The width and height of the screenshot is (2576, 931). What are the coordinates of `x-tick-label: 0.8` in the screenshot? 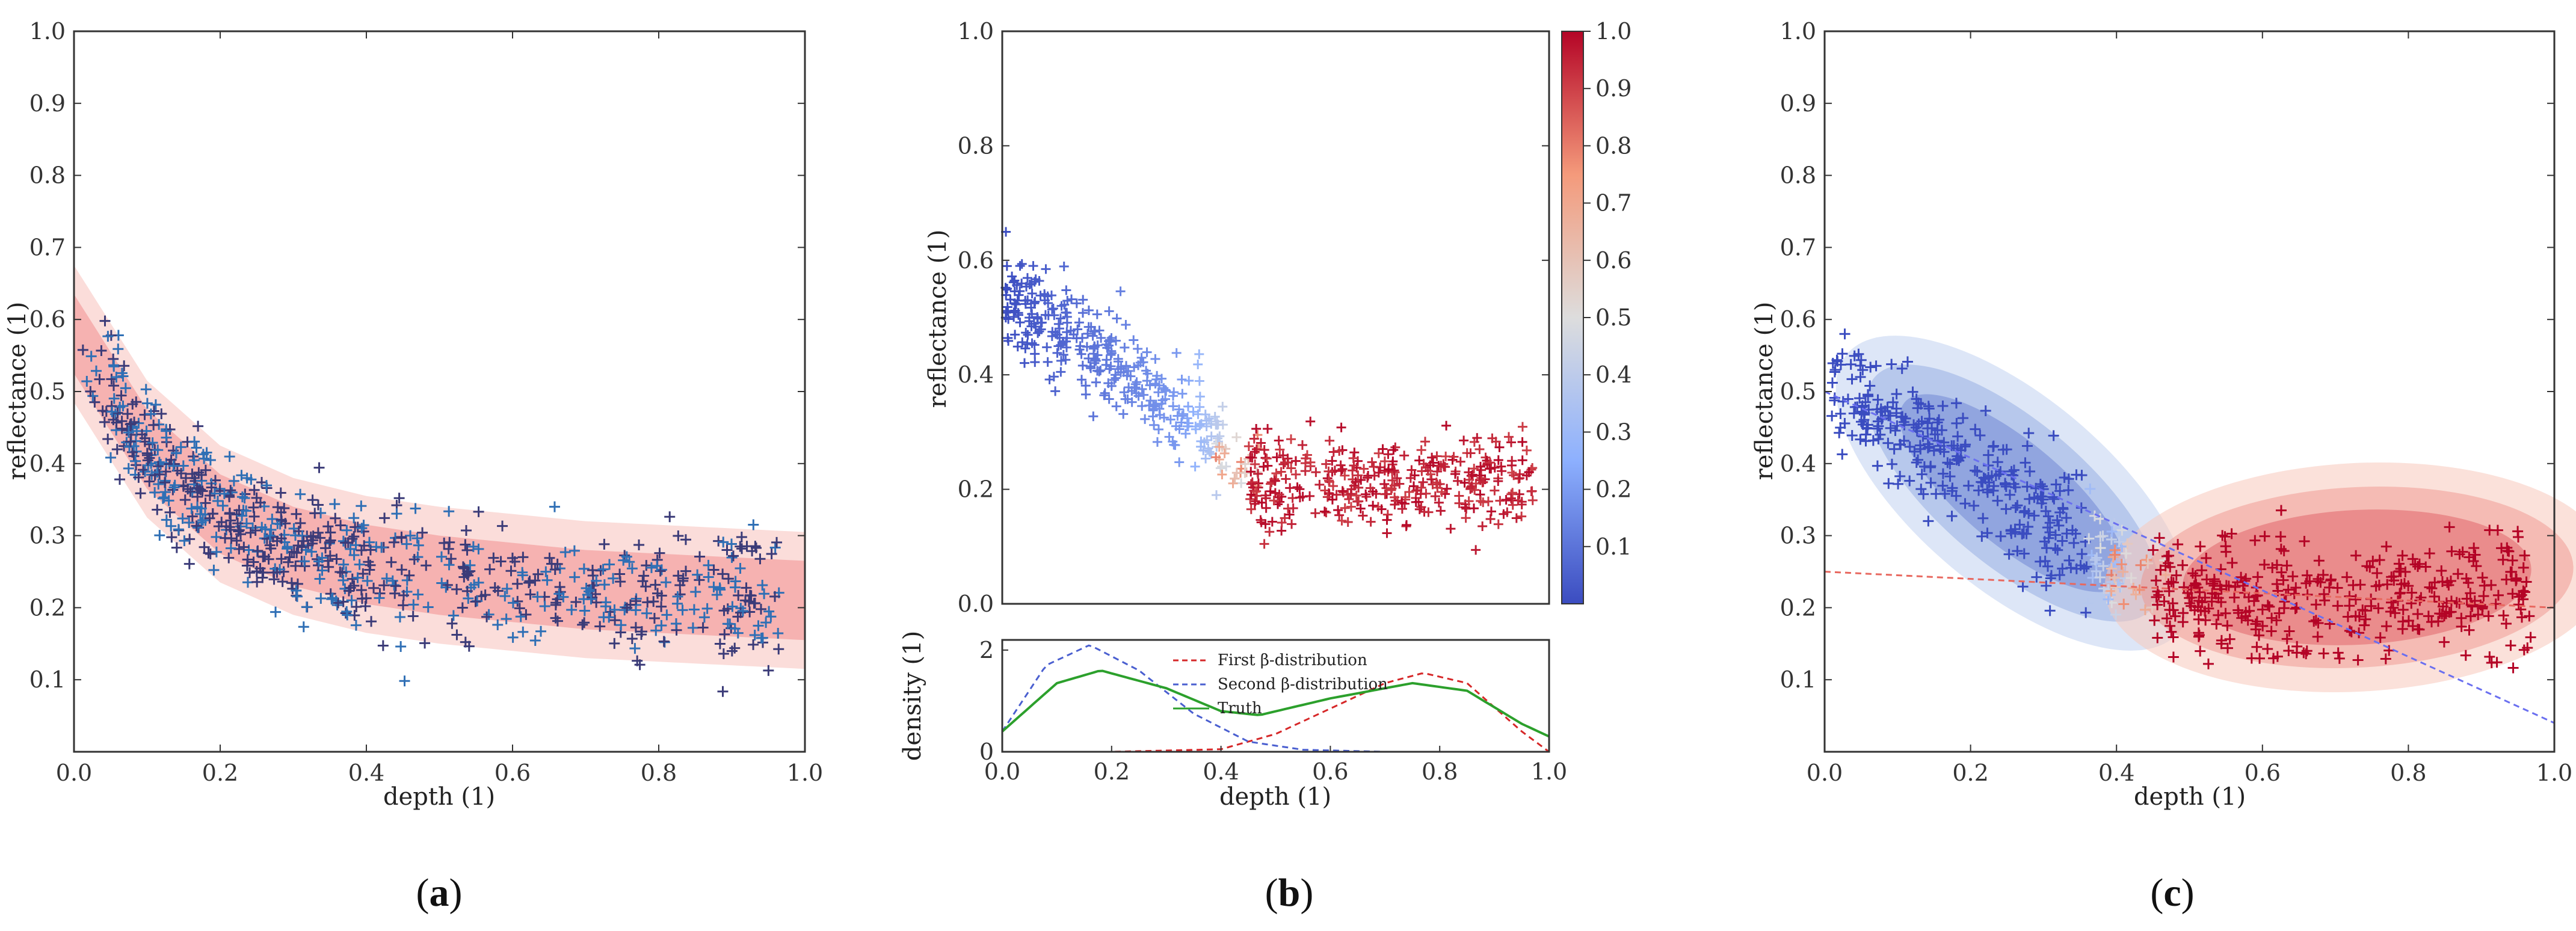 It's located at (659, 773).